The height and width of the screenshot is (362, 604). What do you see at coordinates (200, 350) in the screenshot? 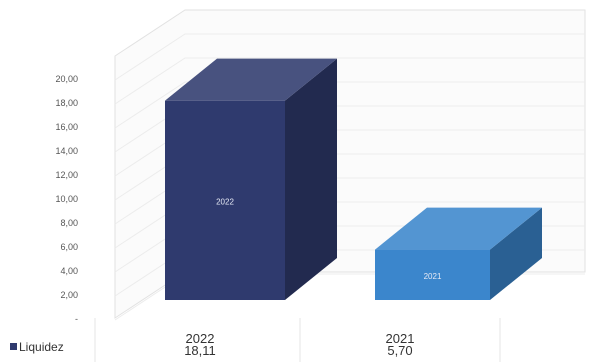
I see `value-label-2022: 18,11` at bounding box center [200, 350].